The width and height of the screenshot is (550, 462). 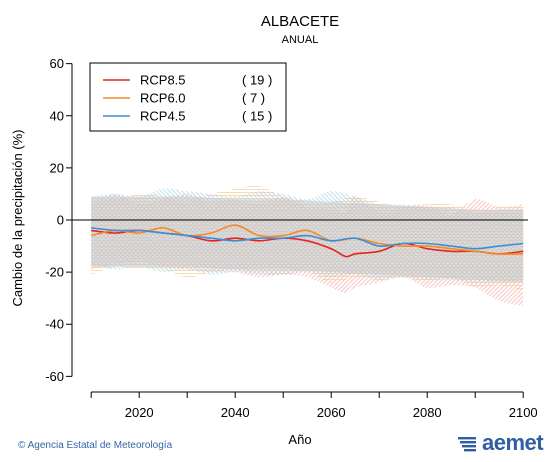 I want to click on x-tick-label: 2100, so click(x=523, y=412).